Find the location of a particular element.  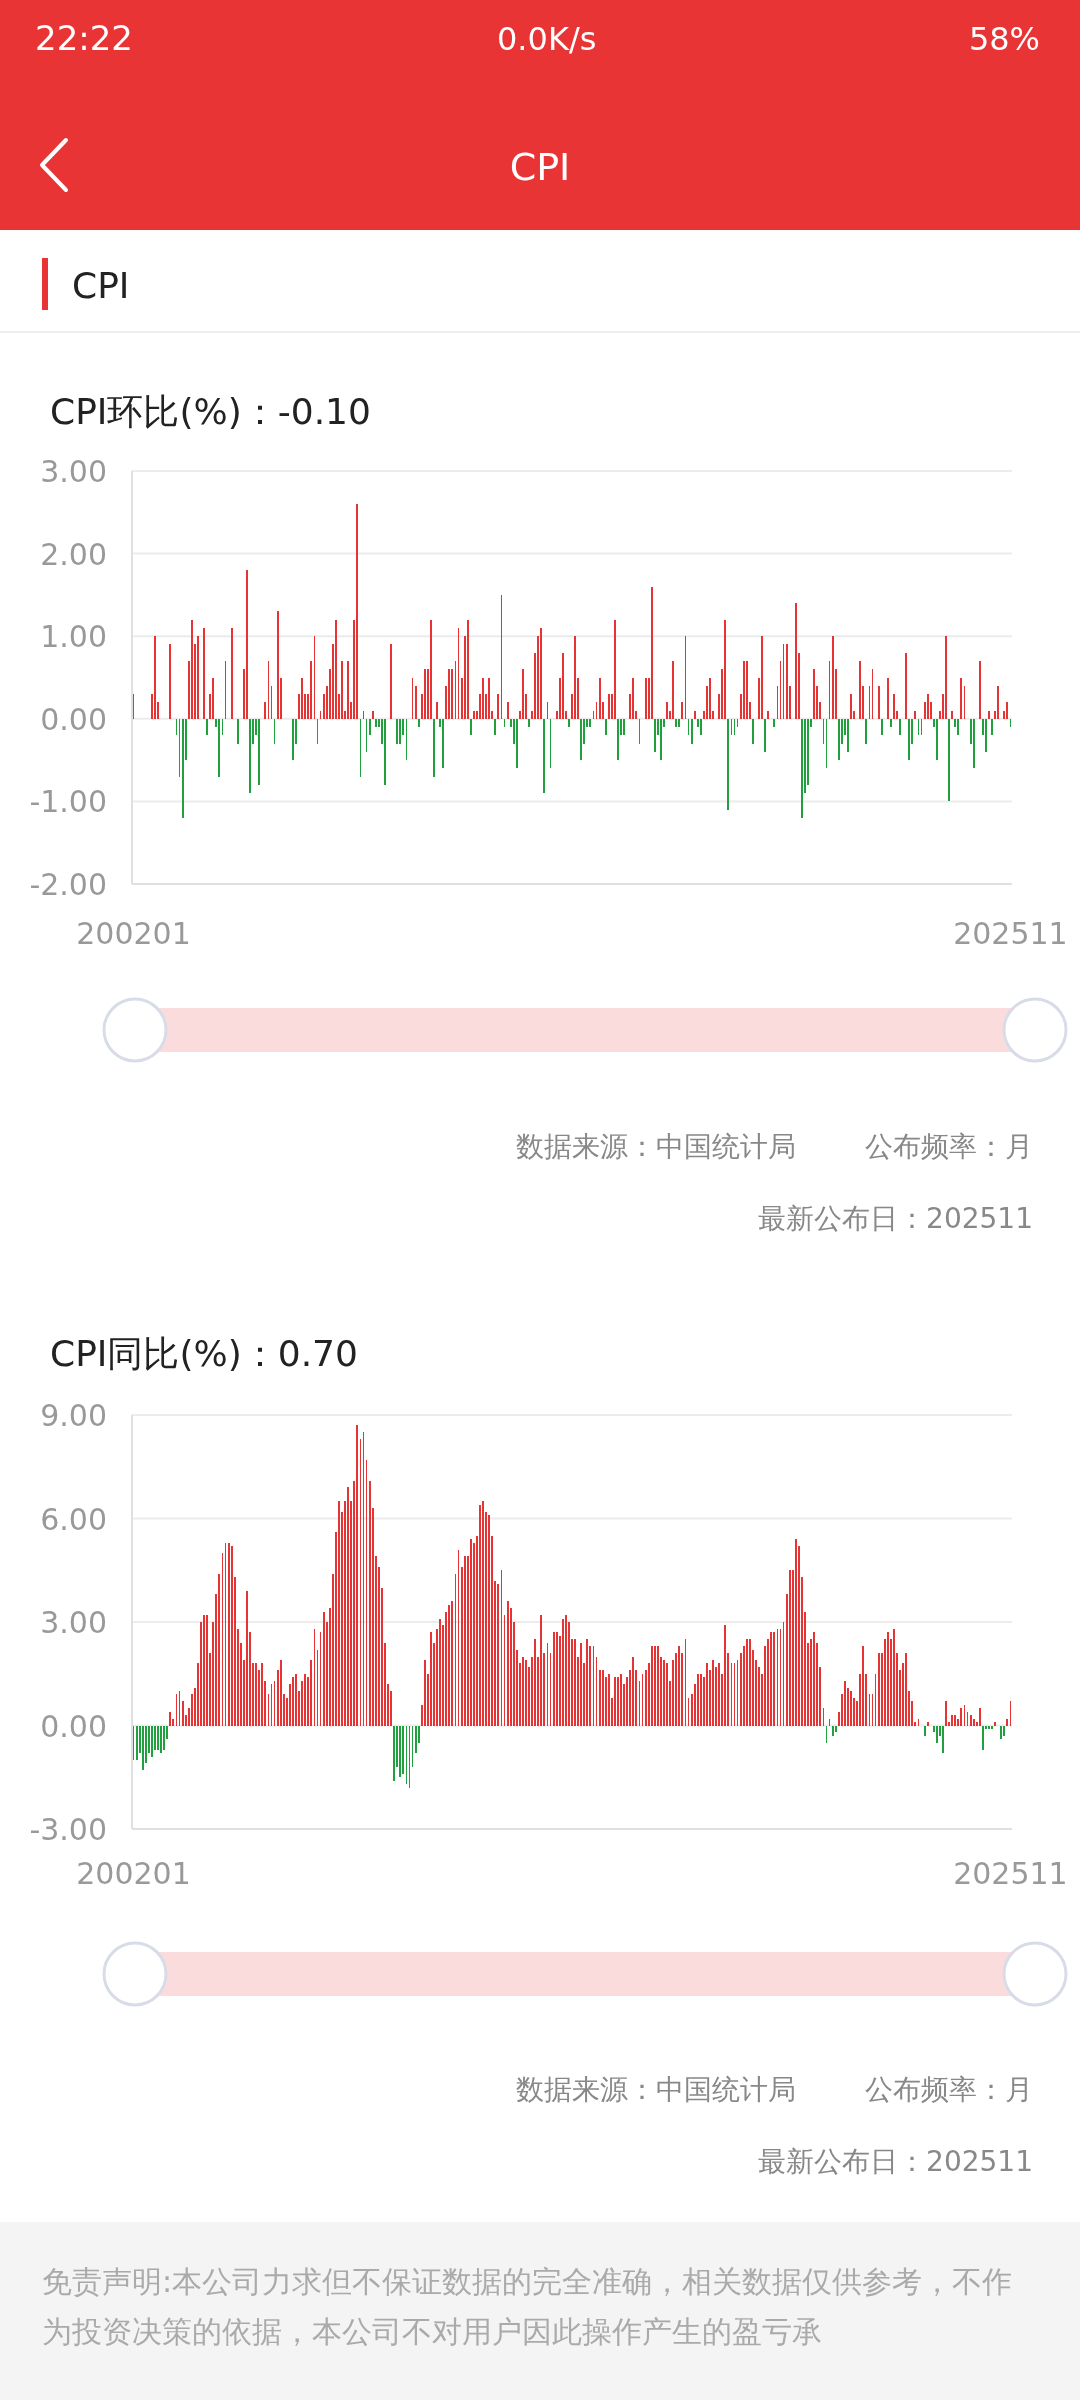

y-tick-label: 6.00 is located at coordinates (73, 1519).